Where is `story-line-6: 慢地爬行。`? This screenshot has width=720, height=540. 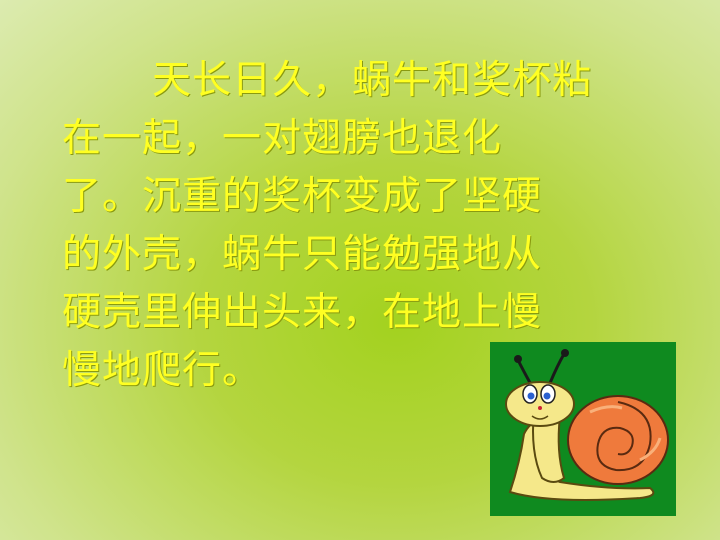
story-line-6: 慢地爬行。 is located at coordinates (162, 370).